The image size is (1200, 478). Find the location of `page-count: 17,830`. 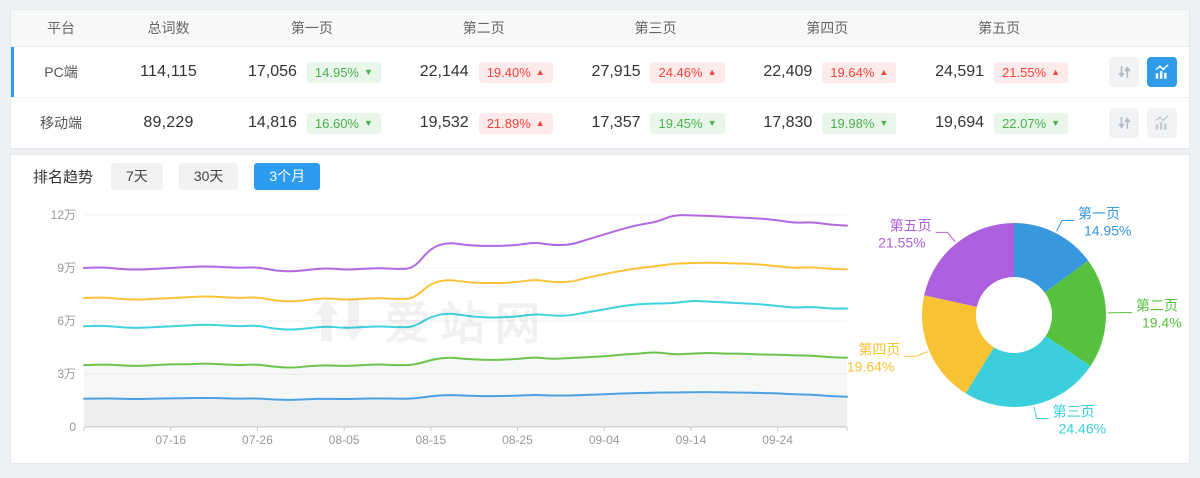

page-count: 17,830 is located at coordinates (785, 123).